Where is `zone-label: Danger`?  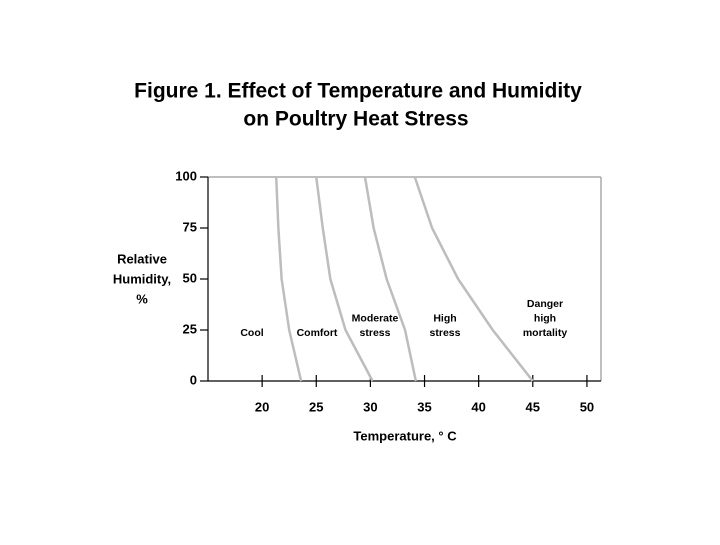 zone-label: Danger is located at coordinates (545, 304).